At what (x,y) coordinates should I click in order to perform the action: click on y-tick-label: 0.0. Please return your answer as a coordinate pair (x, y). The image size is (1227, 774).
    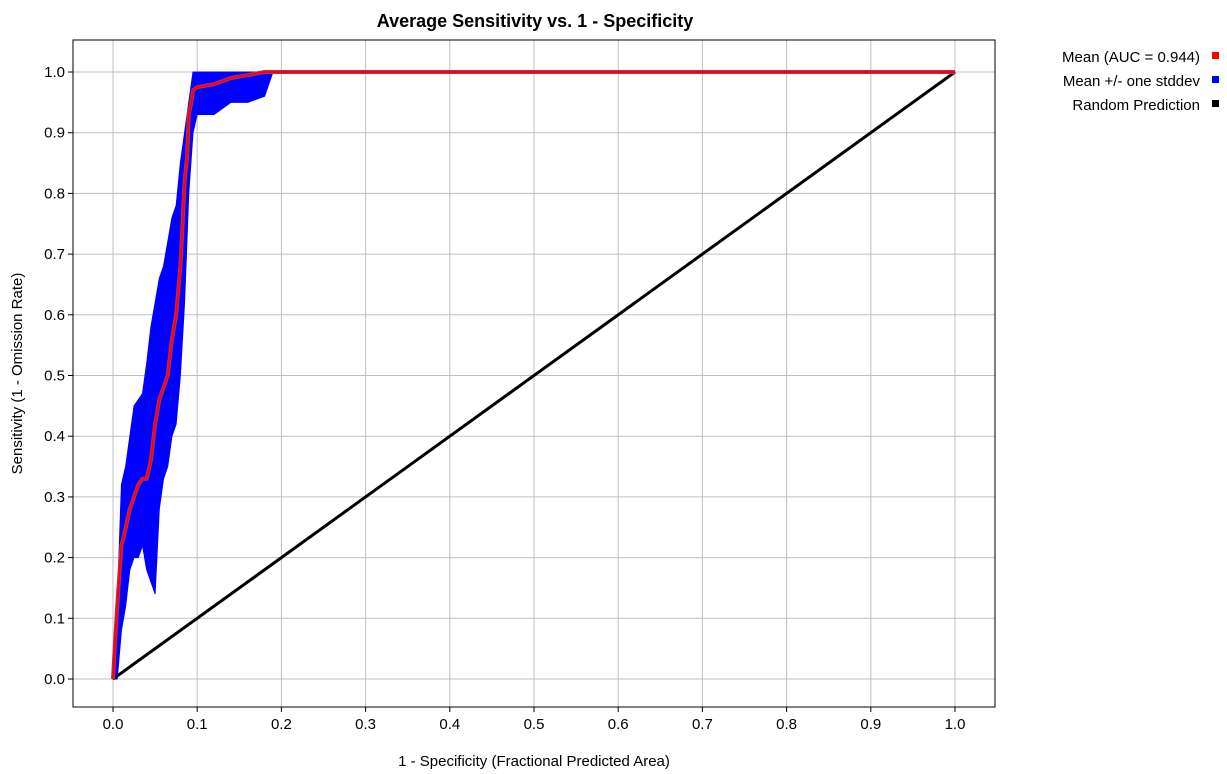
    Looking at the image, I should click on (54, 679).